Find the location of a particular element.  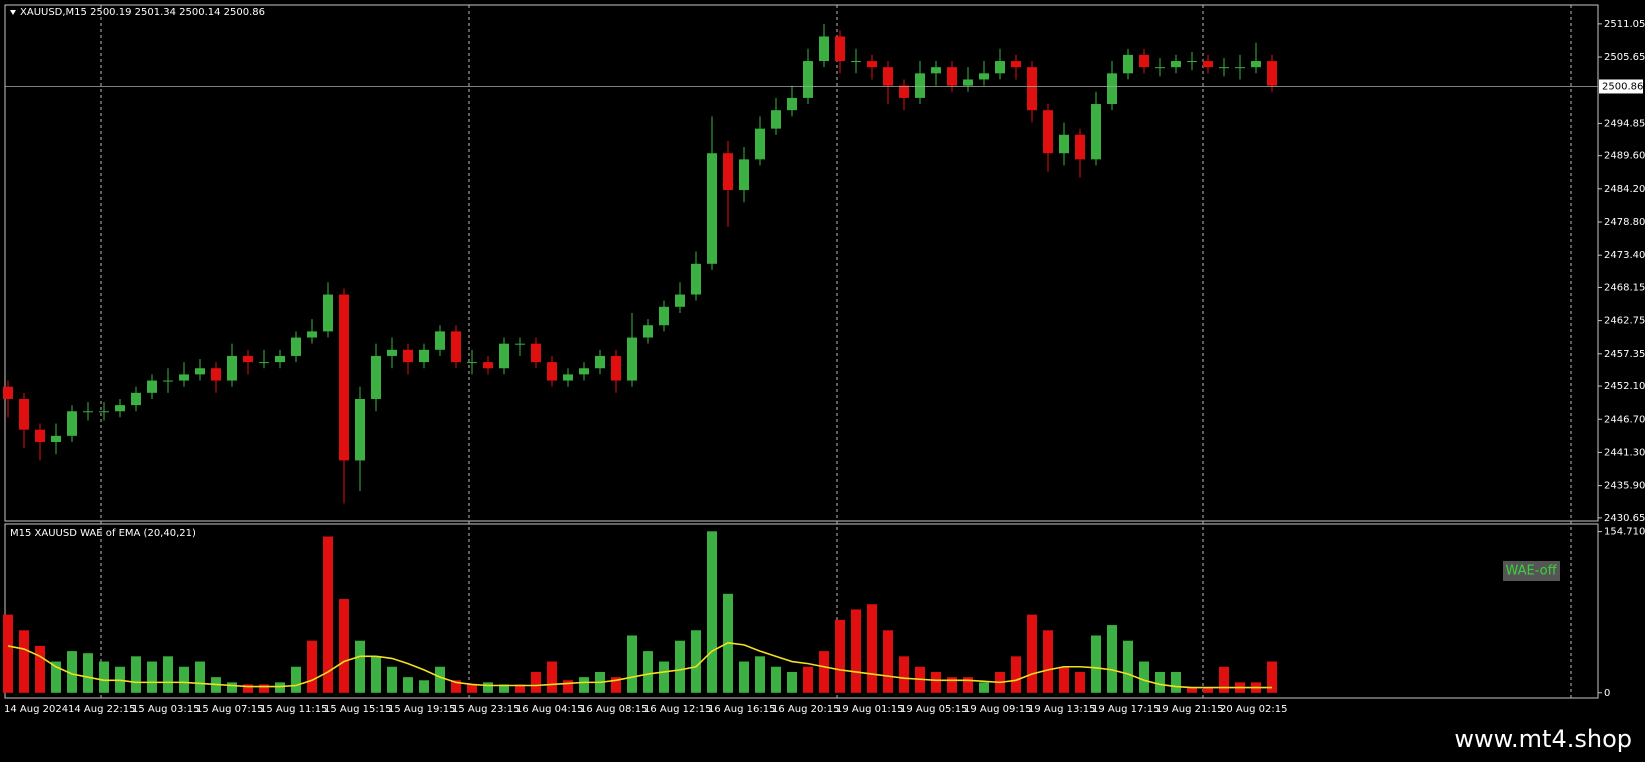

y-tick-label: 2478.80 is located at coordinates (1624, 222).